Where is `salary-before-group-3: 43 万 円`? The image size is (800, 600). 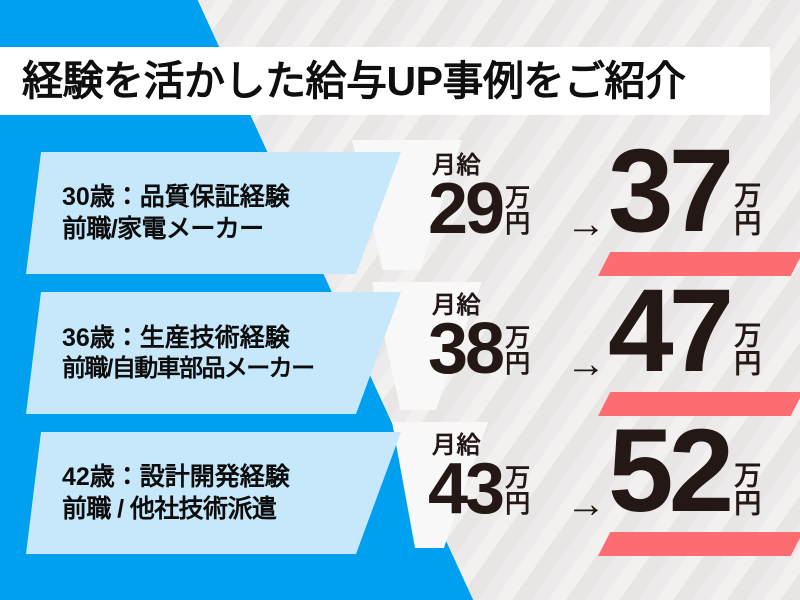 salary-before-group-3: 43 万 円 is located at coordinates (479, 489).